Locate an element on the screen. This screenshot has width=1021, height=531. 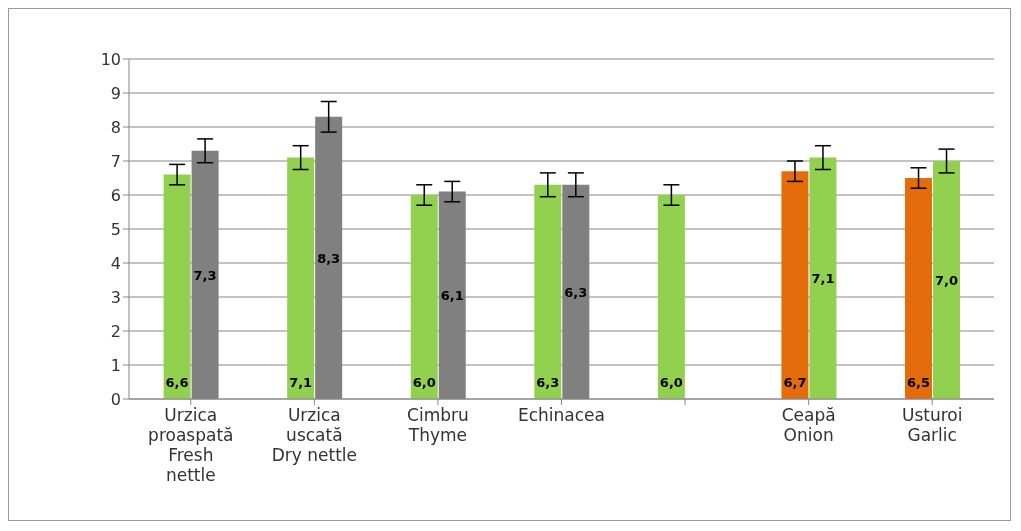
data-label: 7,3 is located at coordinates (205, 275).